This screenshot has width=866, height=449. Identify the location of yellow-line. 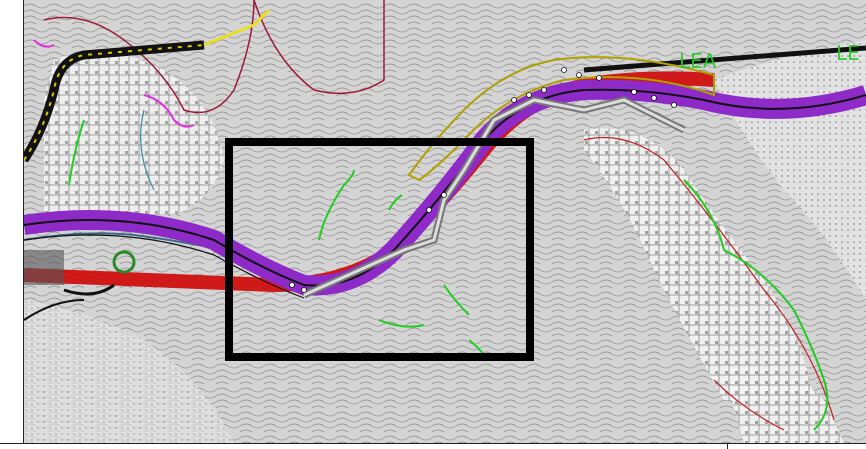
(237, 27).